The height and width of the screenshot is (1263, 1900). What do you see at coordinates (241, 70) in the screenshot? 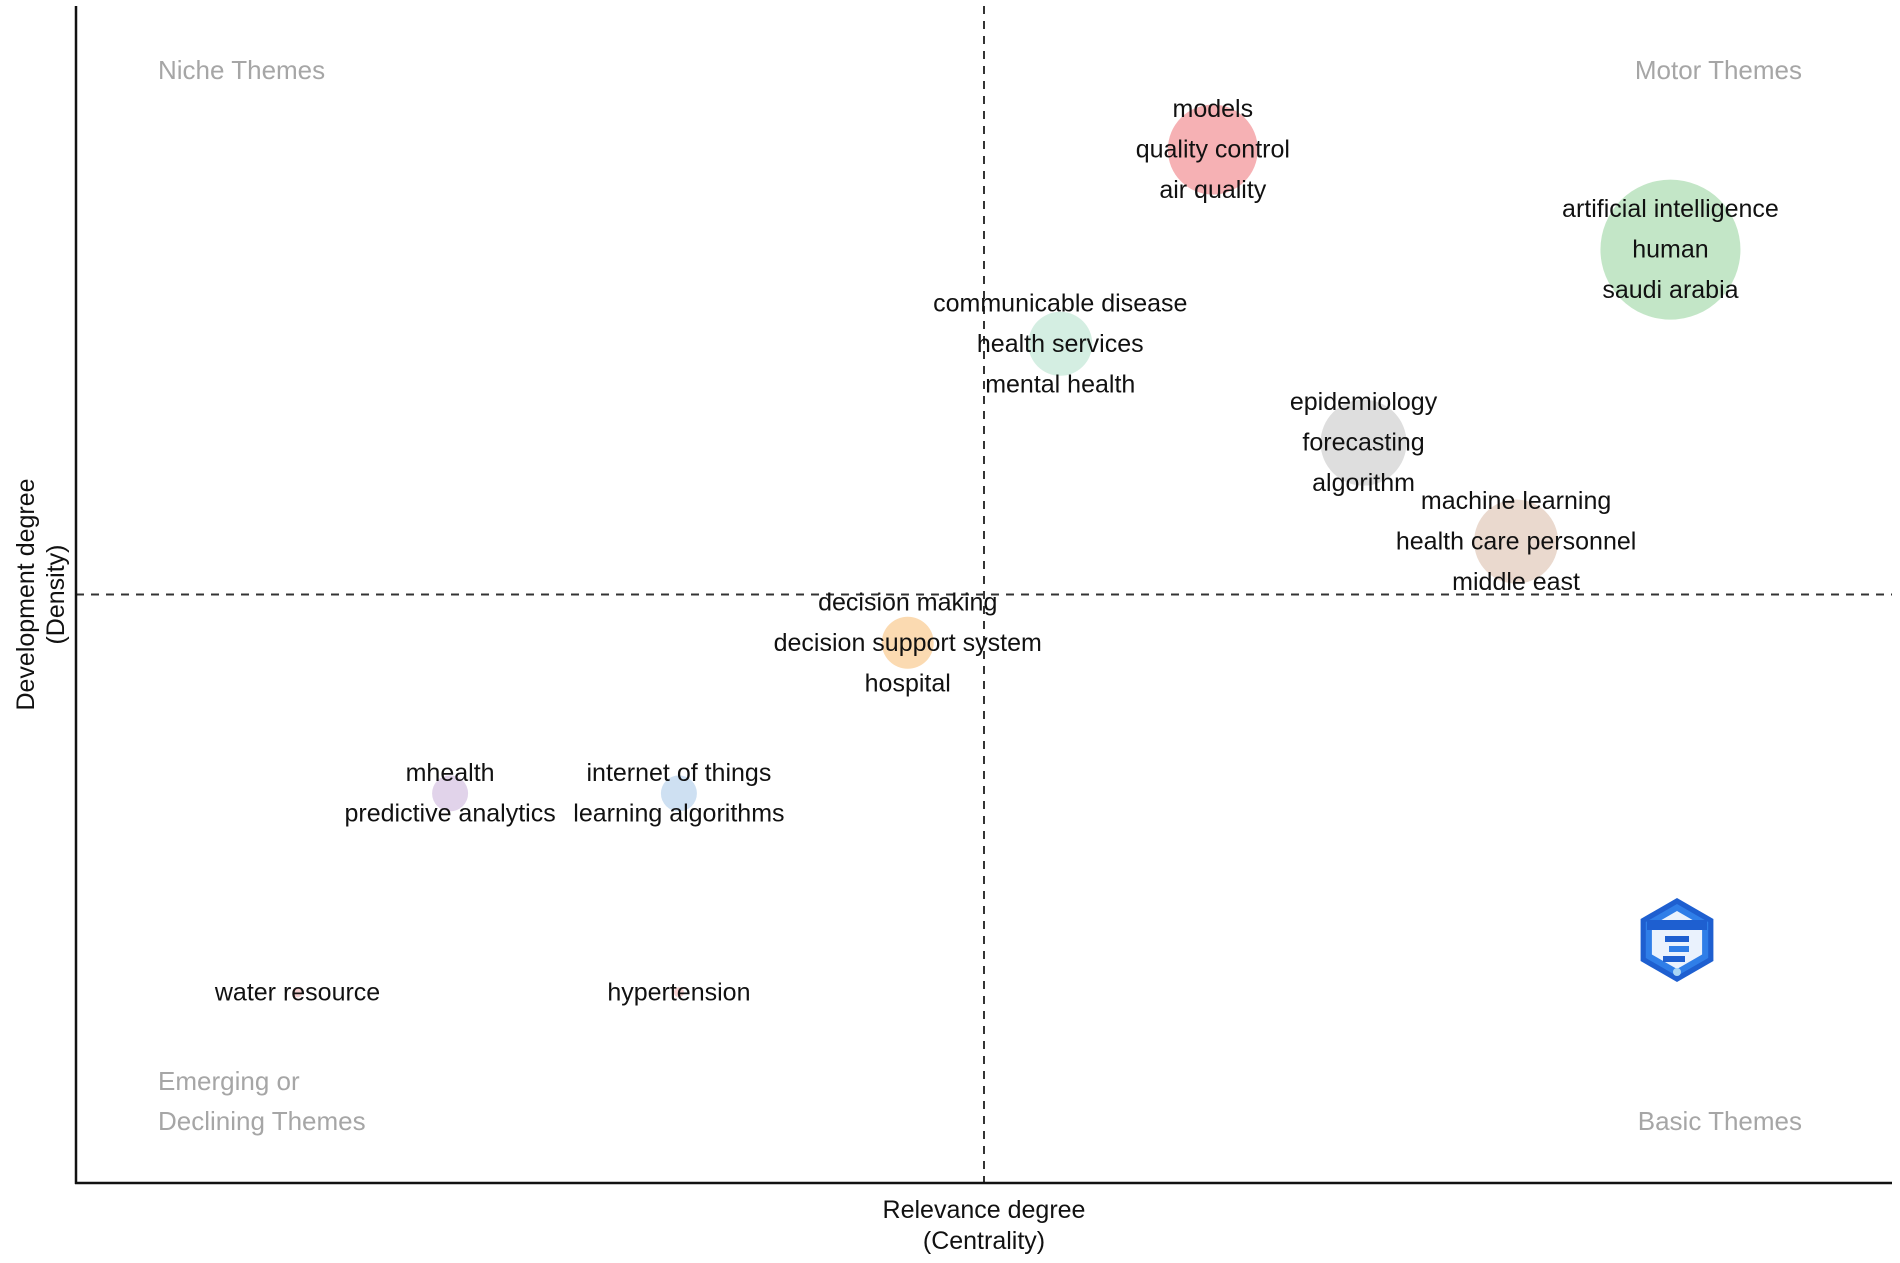
I see `quadrant-label-niche: Niche Themes` at bounding box center [241, 70].